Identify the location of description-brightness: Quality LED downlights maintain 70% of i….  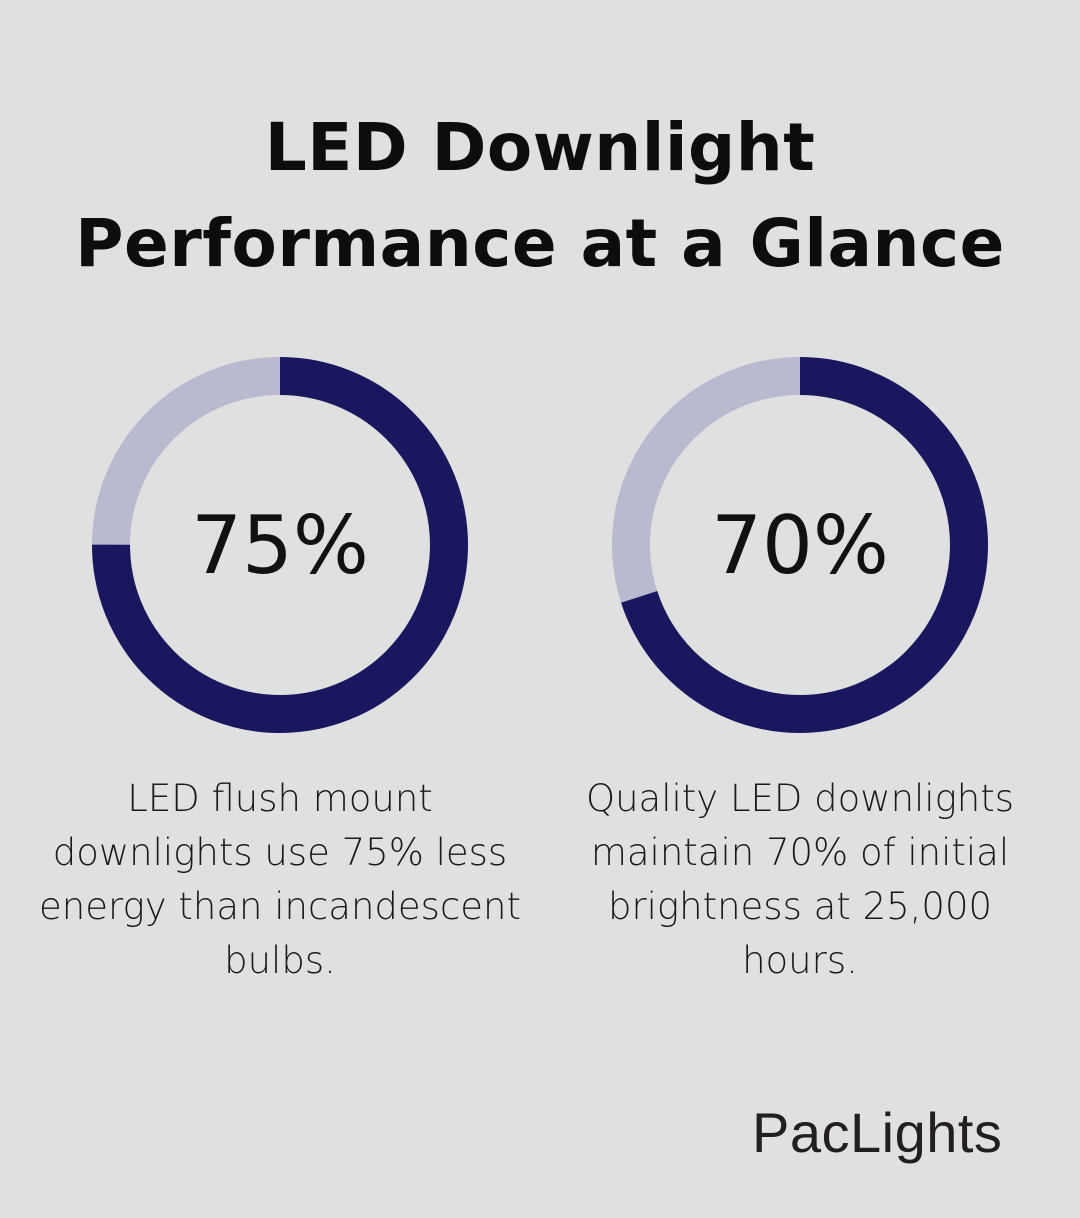
(800, 879).